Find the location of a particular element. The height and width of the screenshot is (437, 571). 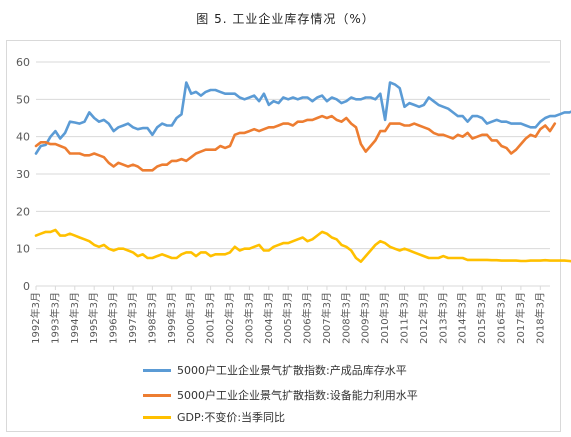

x-tick-label: 2011年3月 is located at coordinates (404, 318).